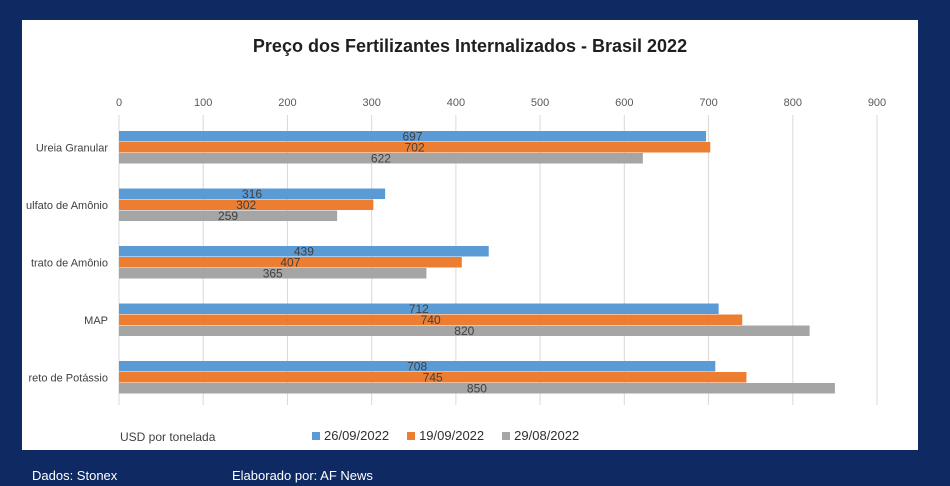 This screenshot has height=486, width=950. I want to click on category-label: Ureia Granular, so click(72, 149).